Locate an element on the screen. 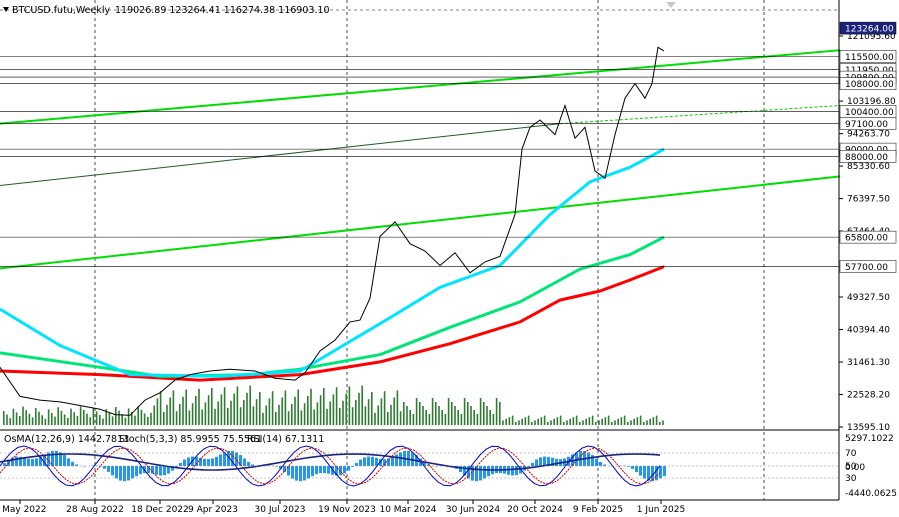 Image resolution: width=899 pixels, height=517 pixels. level-label: 65800.00 is located at coordinates (866, 239).